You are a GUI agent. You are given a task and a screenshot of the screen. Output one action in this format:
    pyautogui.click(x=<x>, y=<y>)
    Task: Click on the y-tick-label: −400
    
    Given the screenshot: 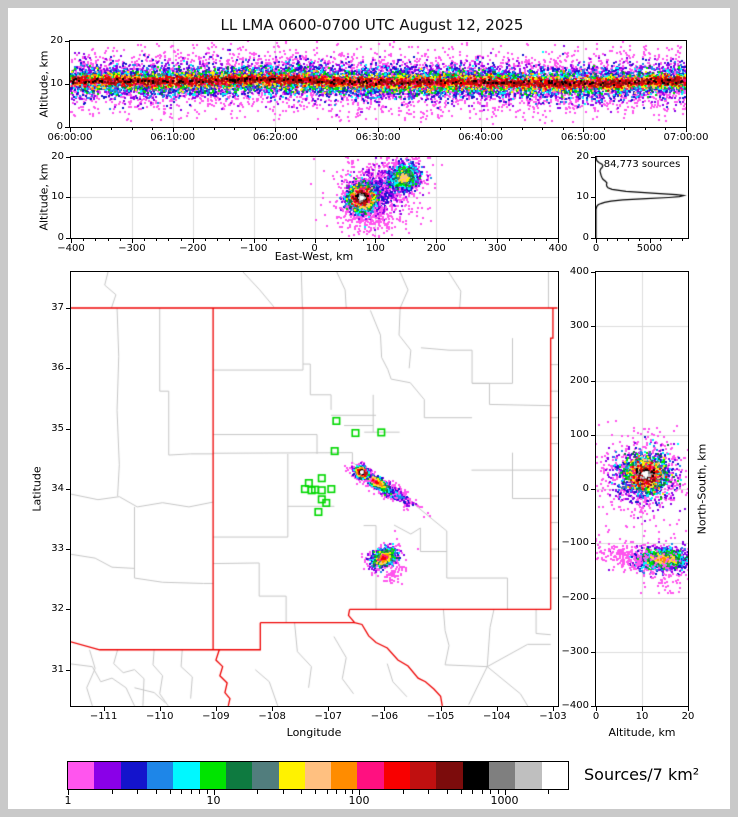 What is the action you would take?
    pyautogui.click(x=575, y=705)
    